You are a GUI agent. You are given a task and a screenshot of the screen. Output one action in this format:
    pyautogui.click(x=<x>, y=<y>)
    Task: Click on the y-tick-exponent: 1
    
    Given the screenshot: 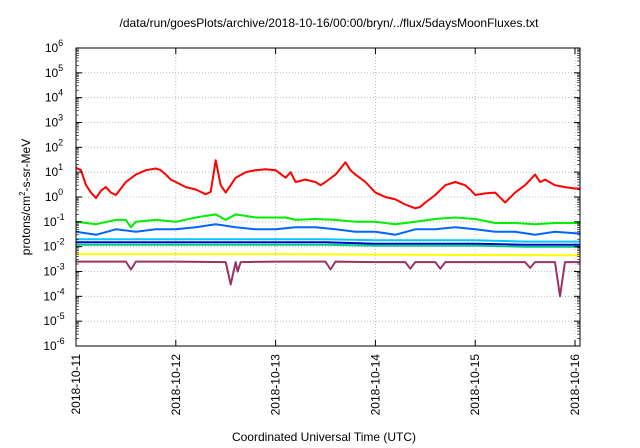 What is the action you would take?
    pyautogui.click(x=60, y=167)
    